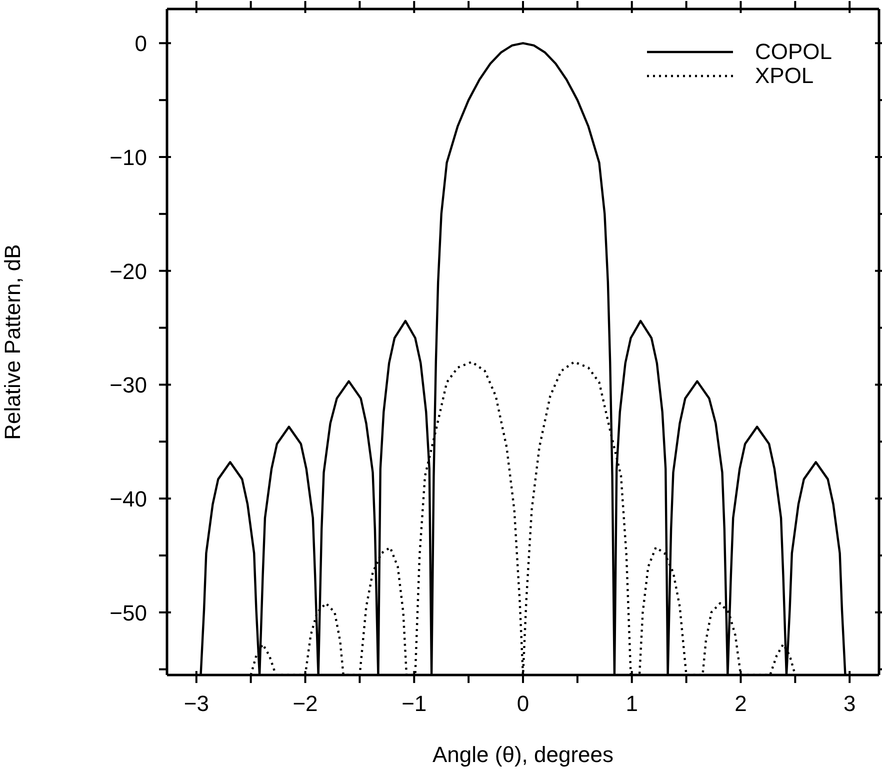 This screenshot has height=770, width=882. Describe the element at coordinates (632, 703) in the screenshot. I see `x-tick-label: 1` at that location.